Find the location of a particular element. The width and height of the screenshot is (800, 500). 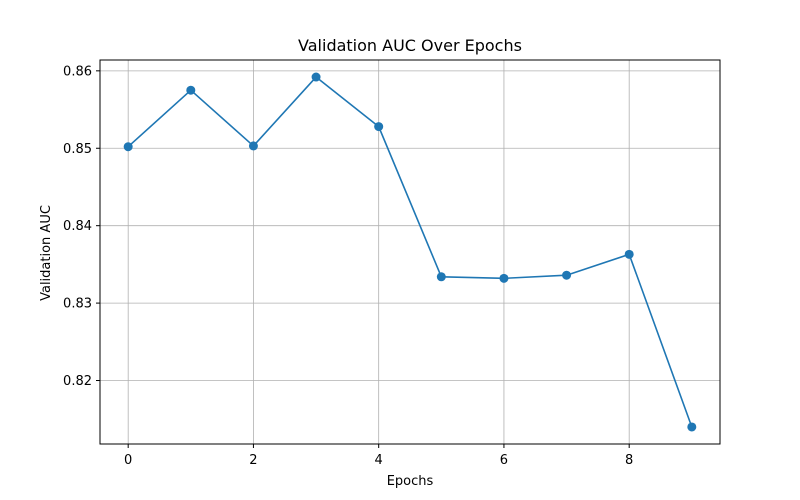

x-tick-label-4: 8 is located at coordinates (629, 460).